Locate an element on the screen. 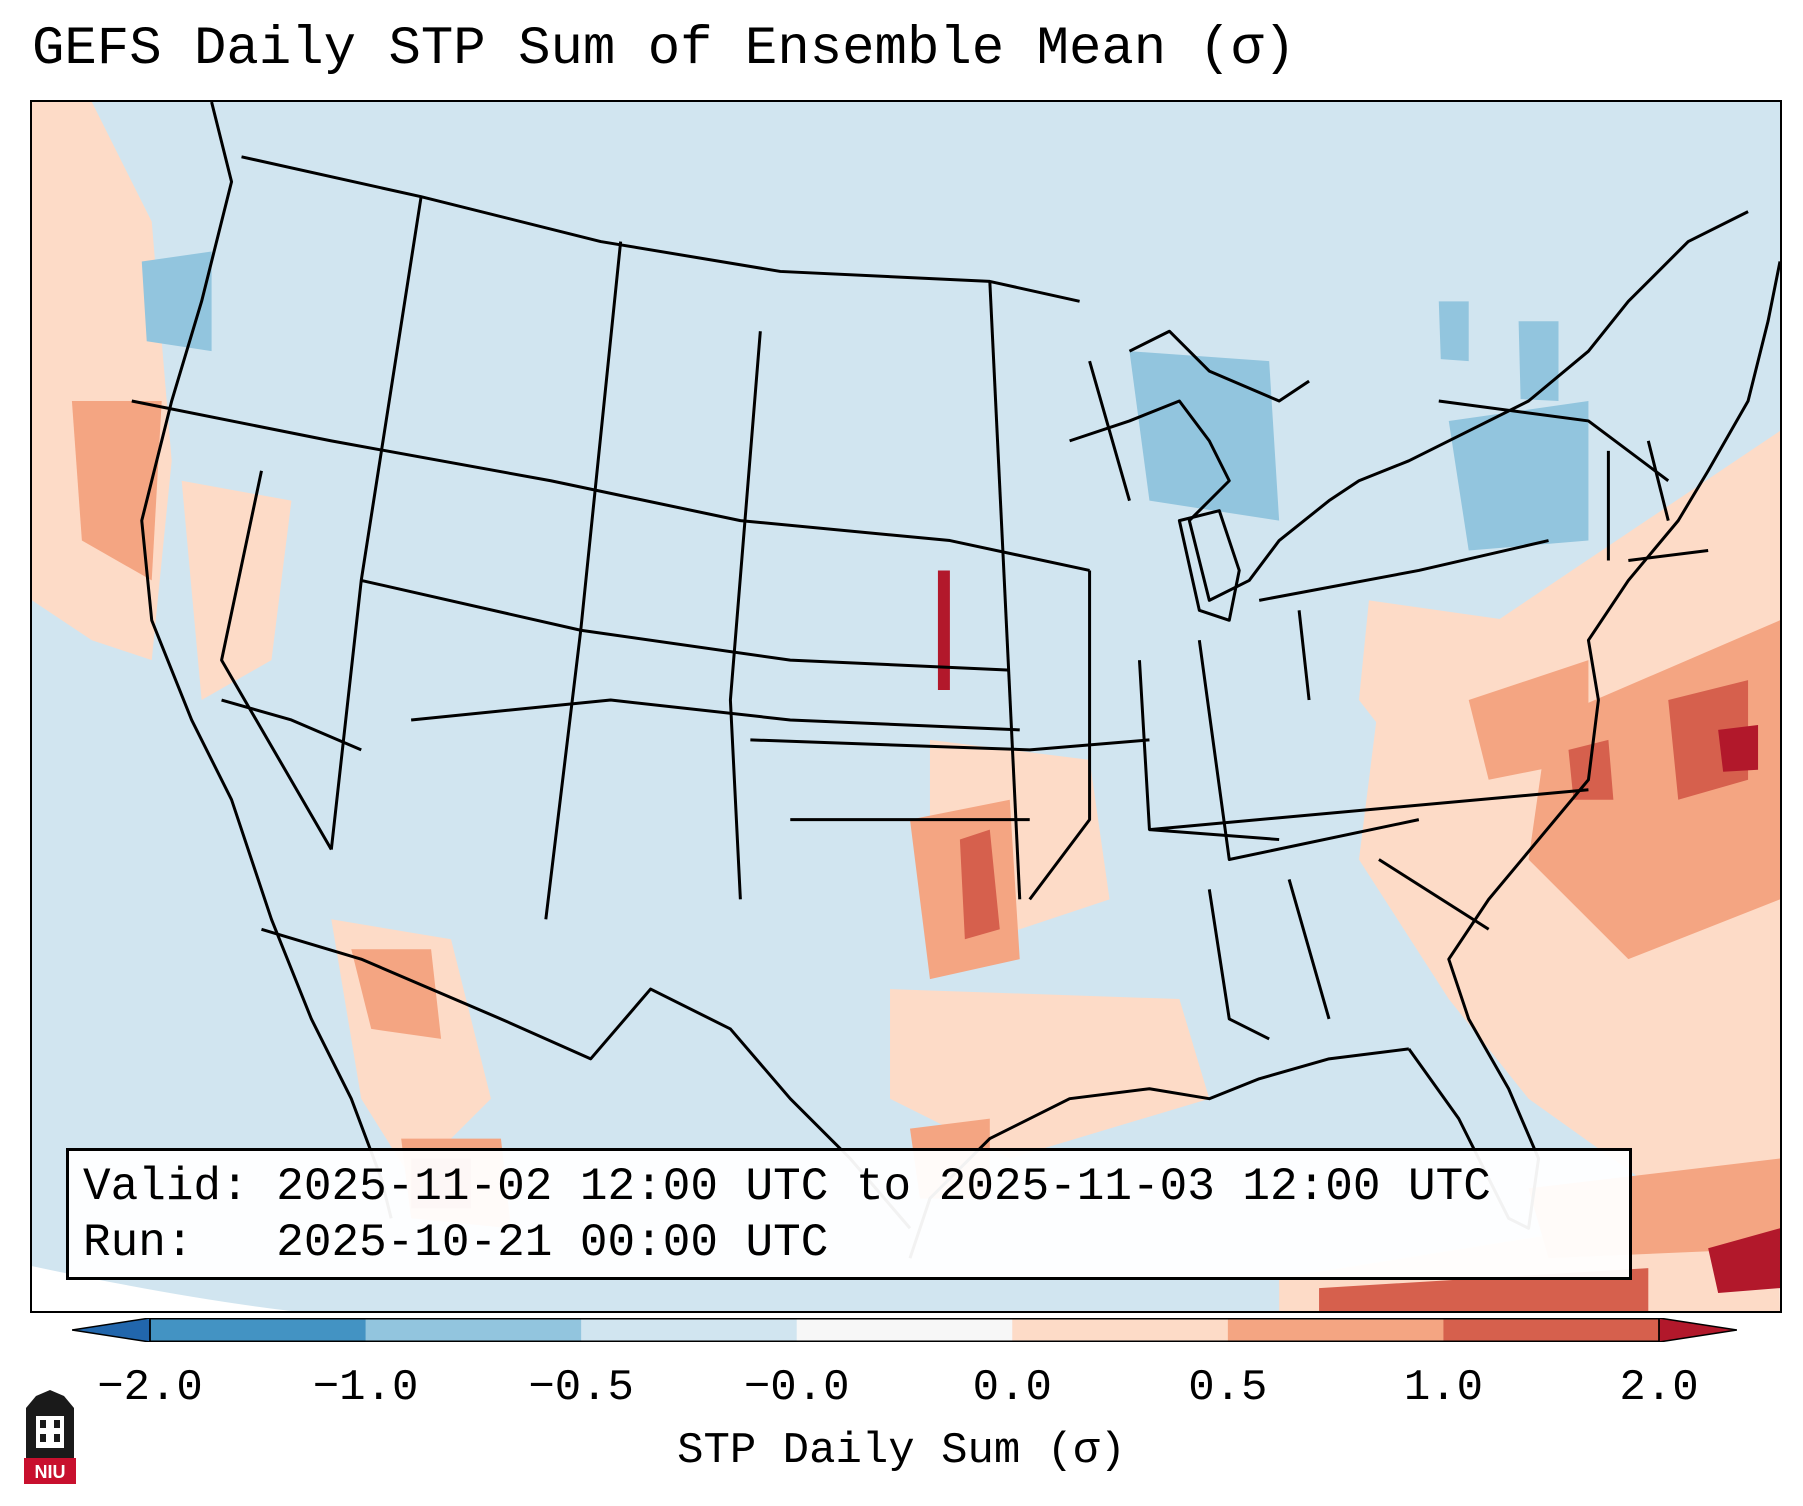  niu-logo: NIU is located at coordinates (50, 1437).